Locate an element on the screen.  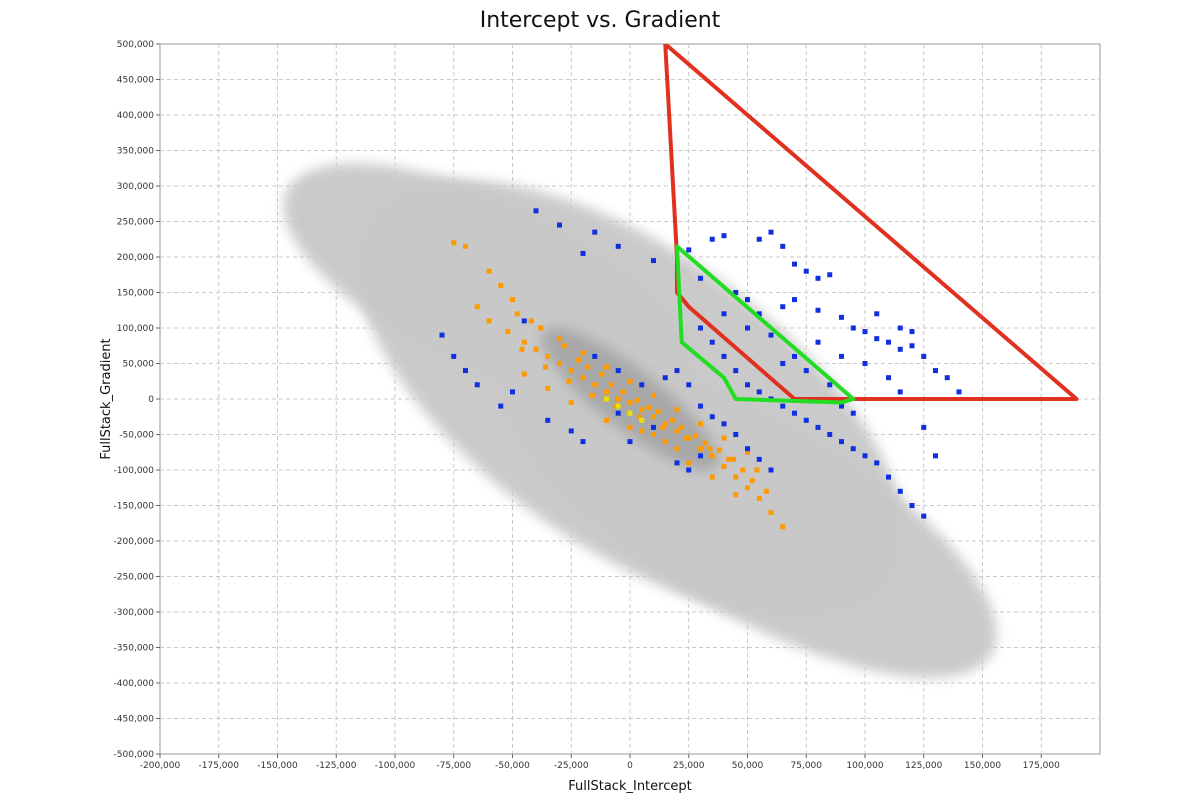
y-axis-label: FullStack_Gradient is located at coordinates (106, 398).